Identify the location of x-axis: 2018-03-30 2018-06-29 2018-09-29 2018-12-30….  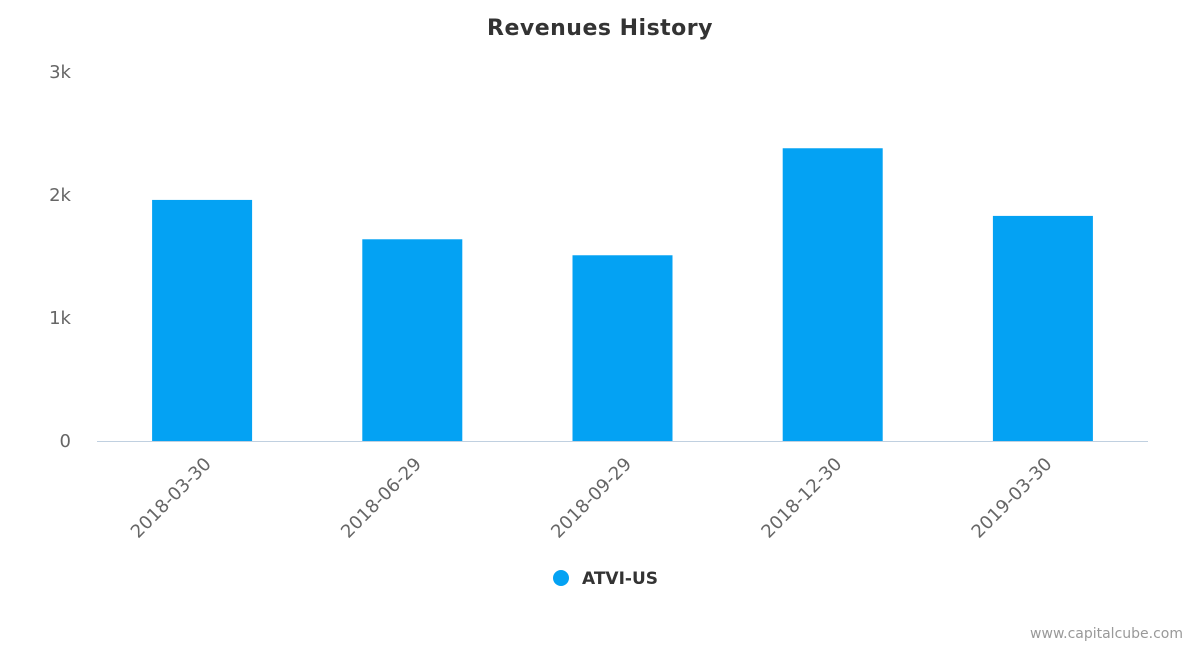
(592, 498).